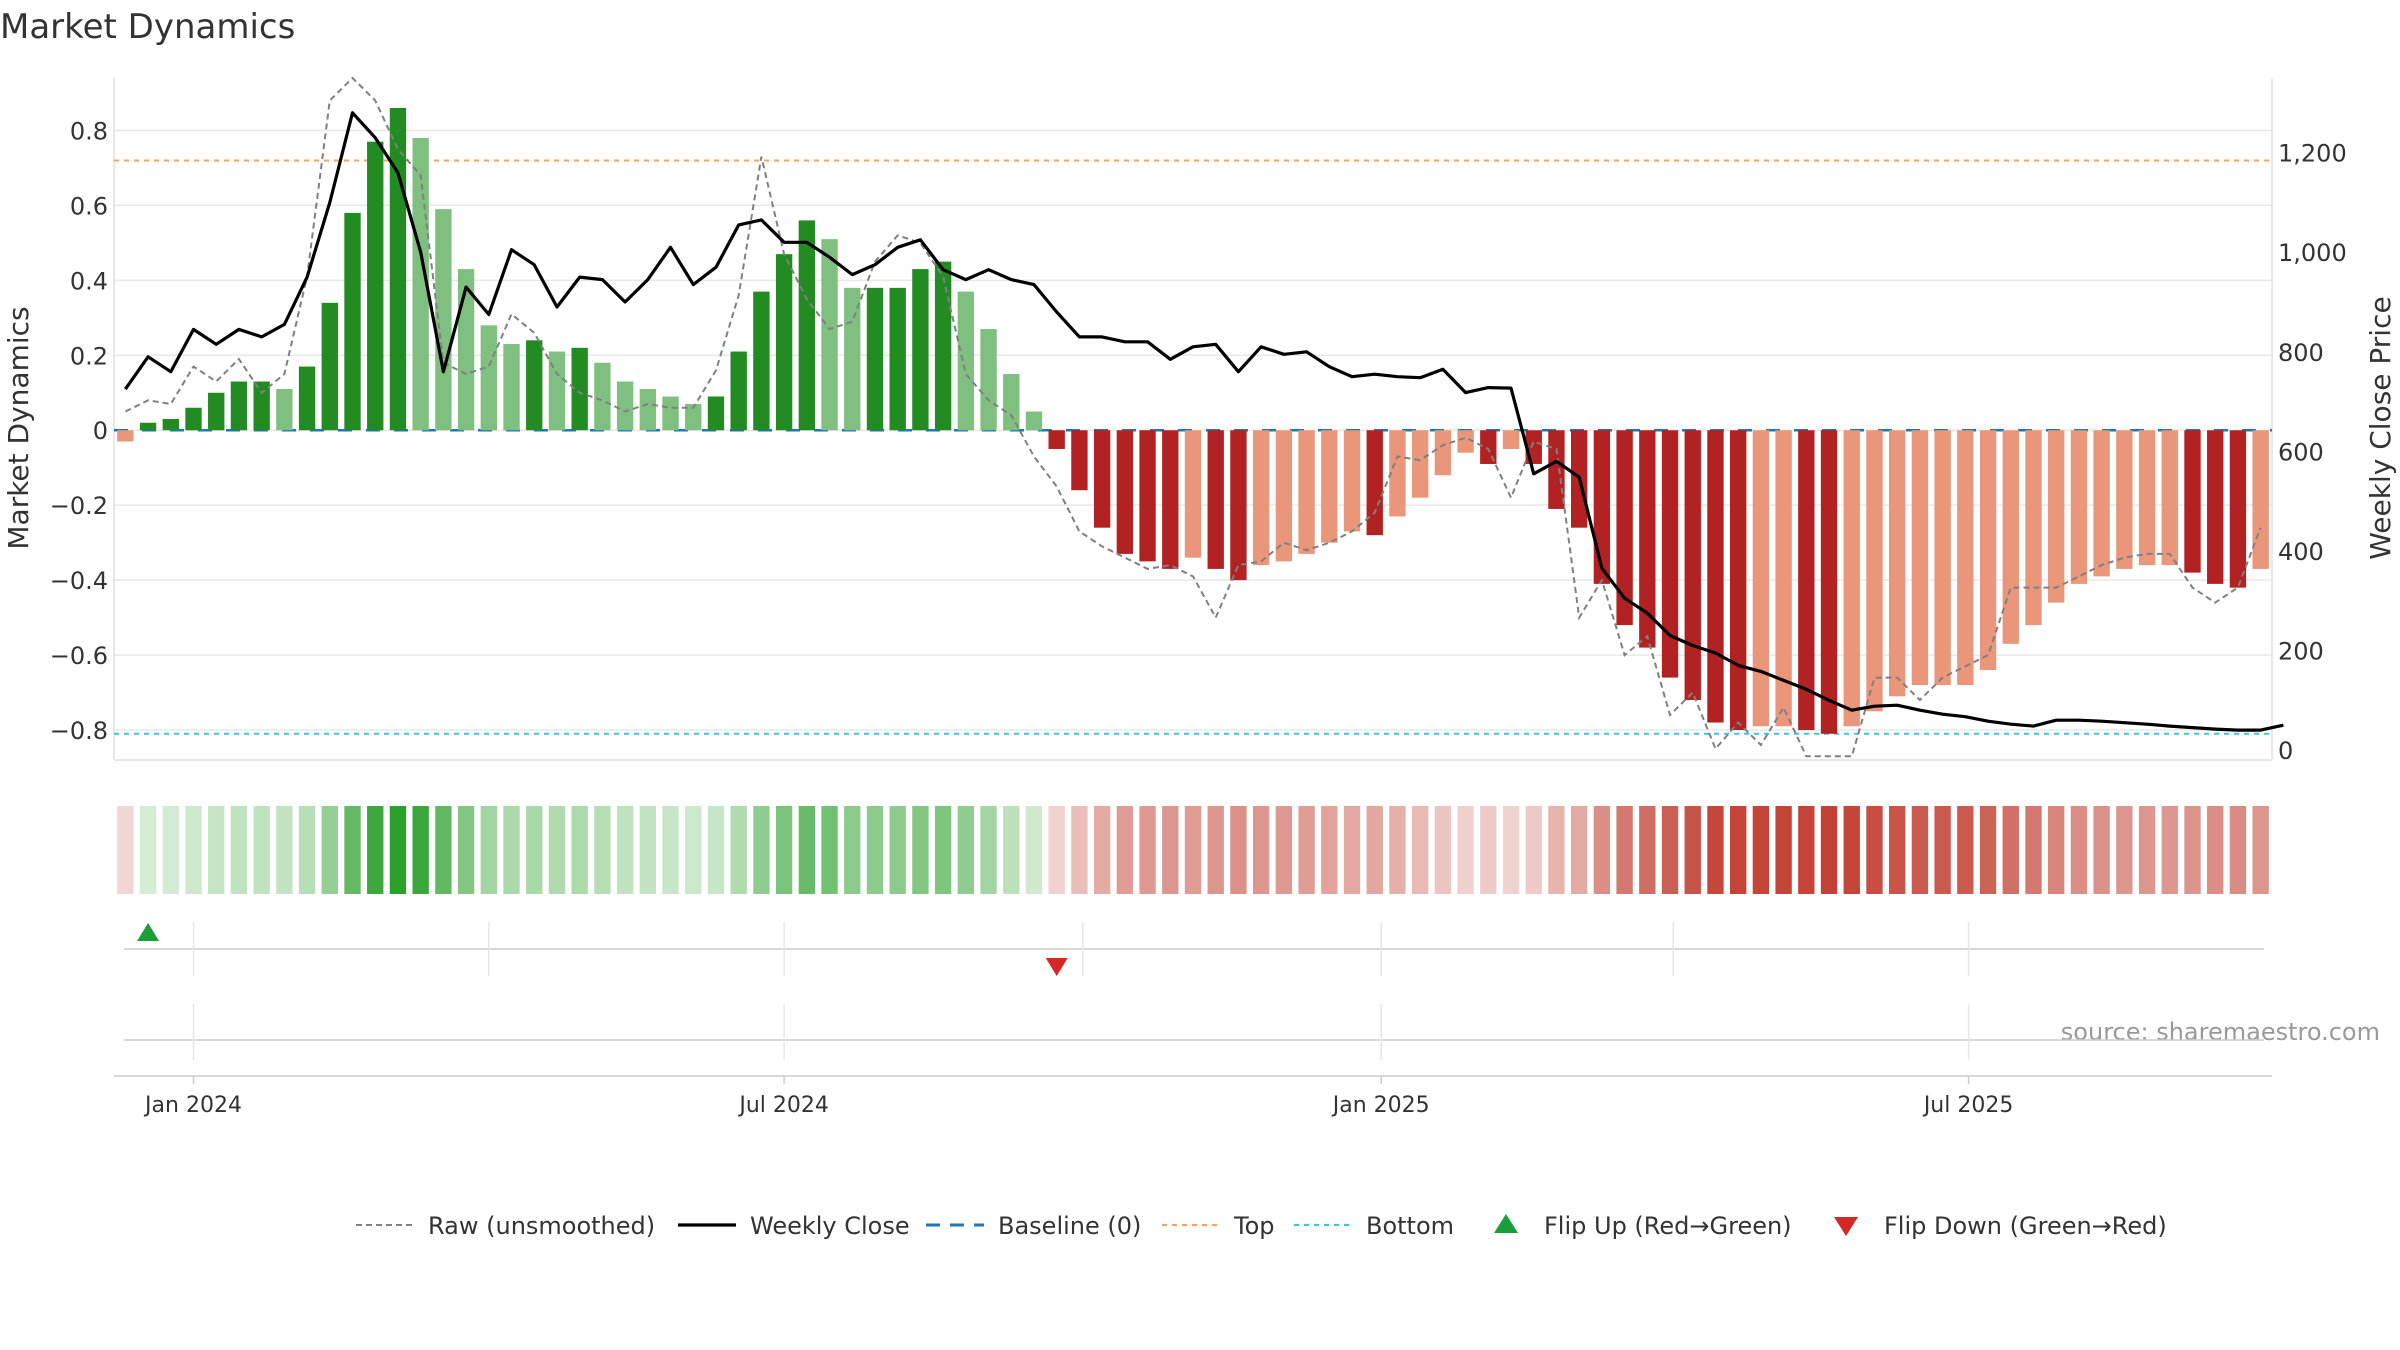 This screenshot has height=1350, width=2400. What do you see at coordinates (1254, 1226) in the screenshot?
I see `legend-label: Top` at bounding box center [1254, 1226].